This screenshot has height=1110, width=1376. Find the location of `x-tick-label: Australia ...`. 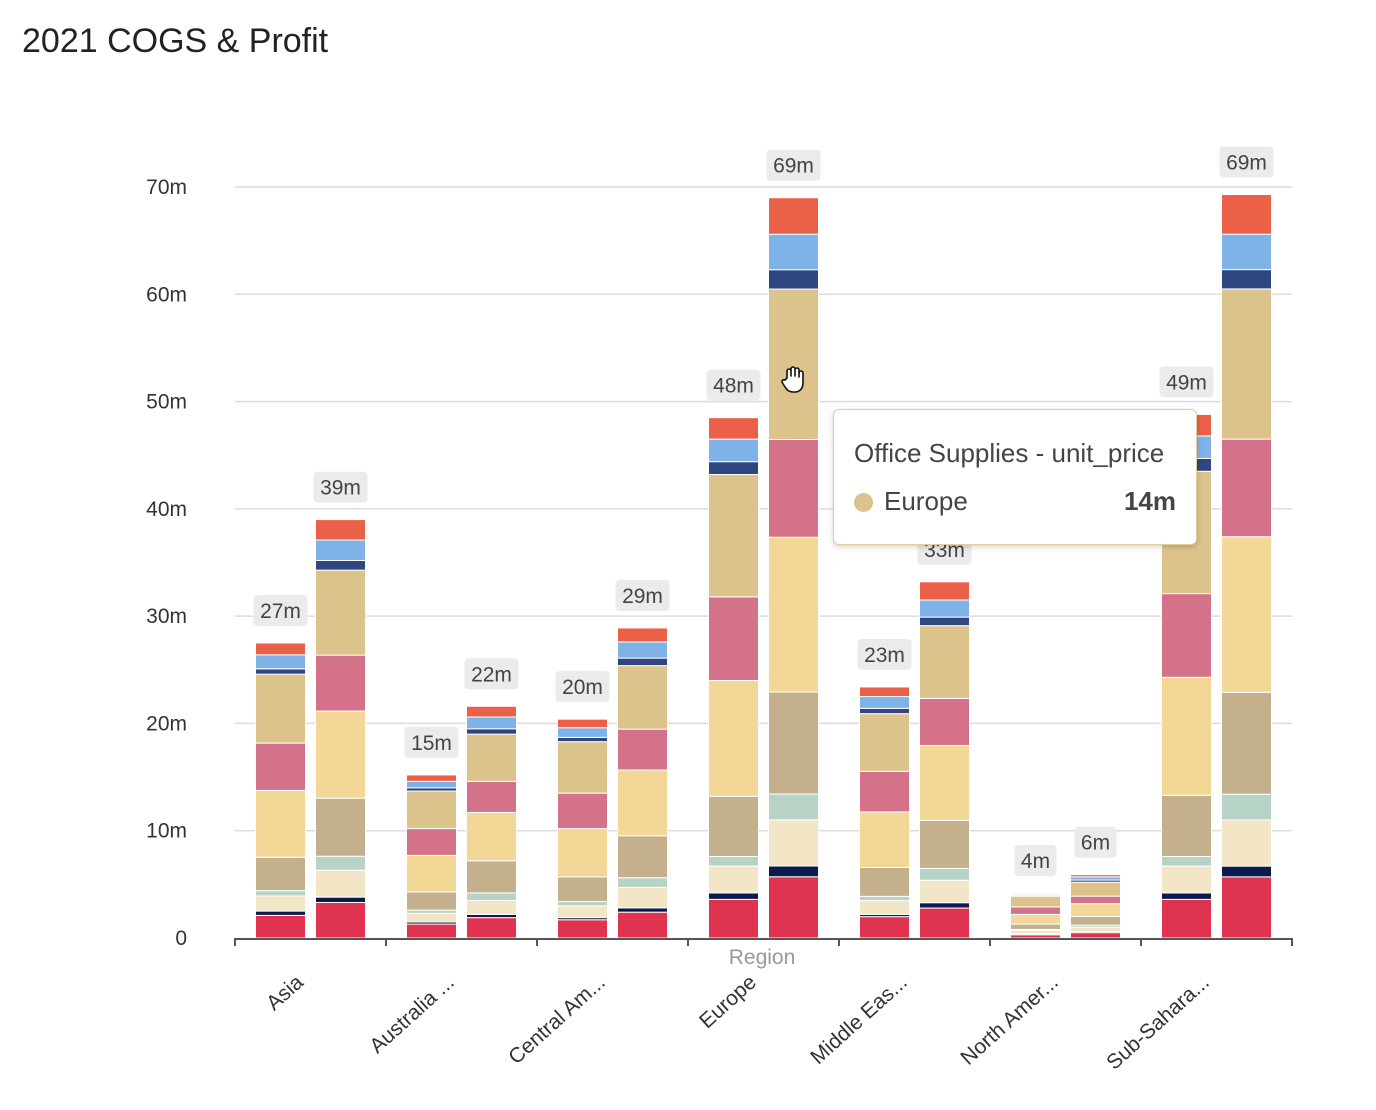

x-tick-label: Australia ... is located at coordinates (411, 1014).